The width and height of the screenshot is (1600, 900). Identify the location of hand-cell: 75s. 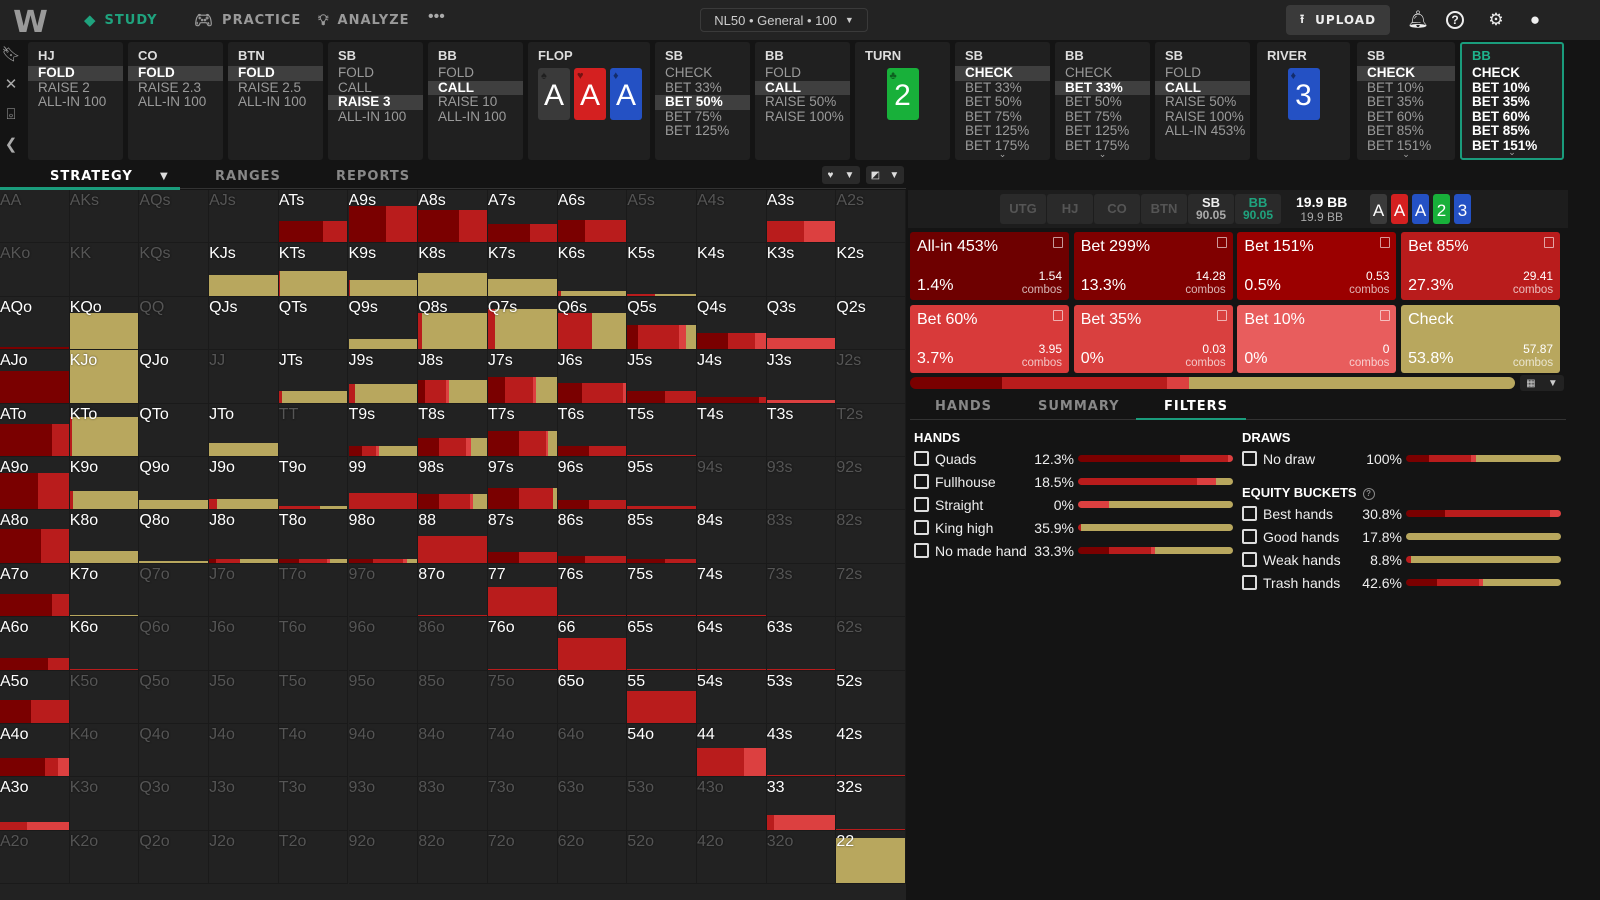
(662, 590).